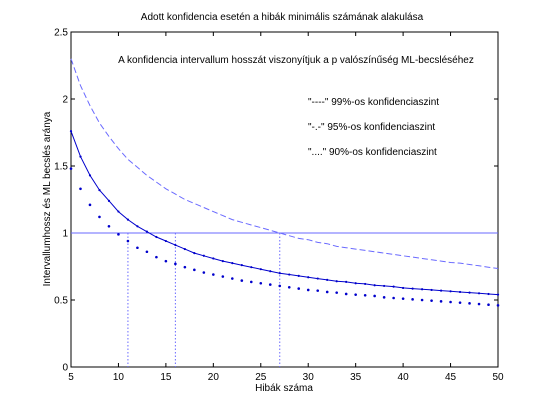 This screenshot has height=413, width=551. Describe the element at coordinates (214, 377) in the screenshot. I see `x-tick-label: 20` at that location.